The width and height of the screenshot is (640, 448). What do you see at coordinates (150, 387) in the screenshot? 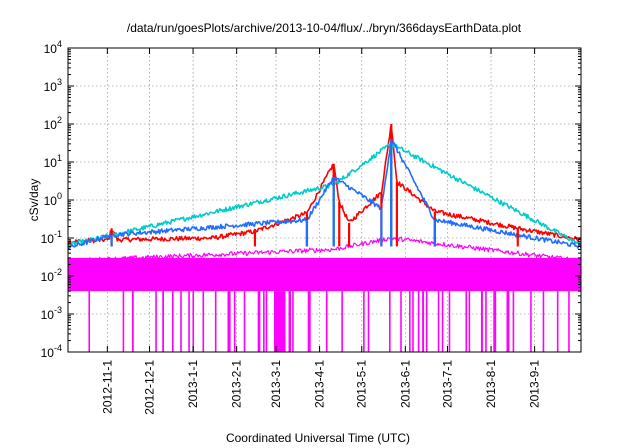
I see `x-tick-label: 2012-12-1` at bounding box center [150, 387].